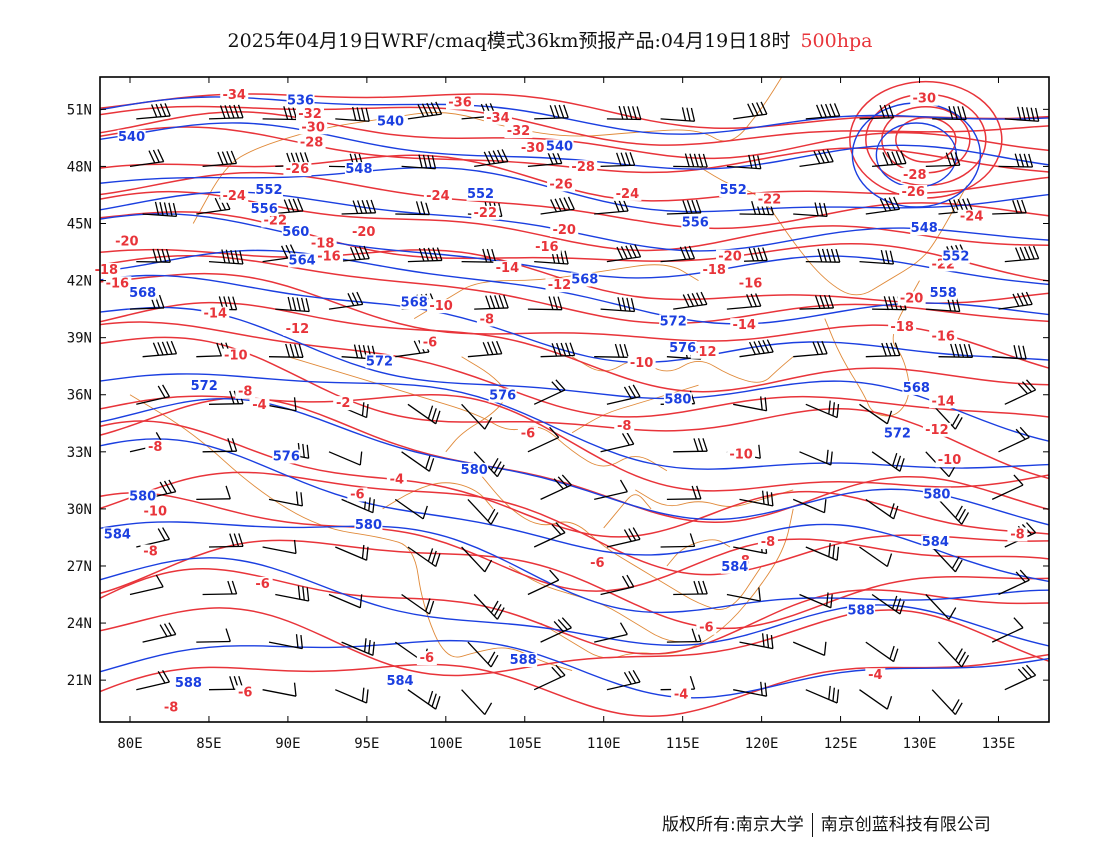 Image resolution: width=1100 pixels, height=850 pixels. I want to click on title-main: 2025年04月19日WRF/cmaq模式36km预报产品:04月19日18时, so click(509, 41).